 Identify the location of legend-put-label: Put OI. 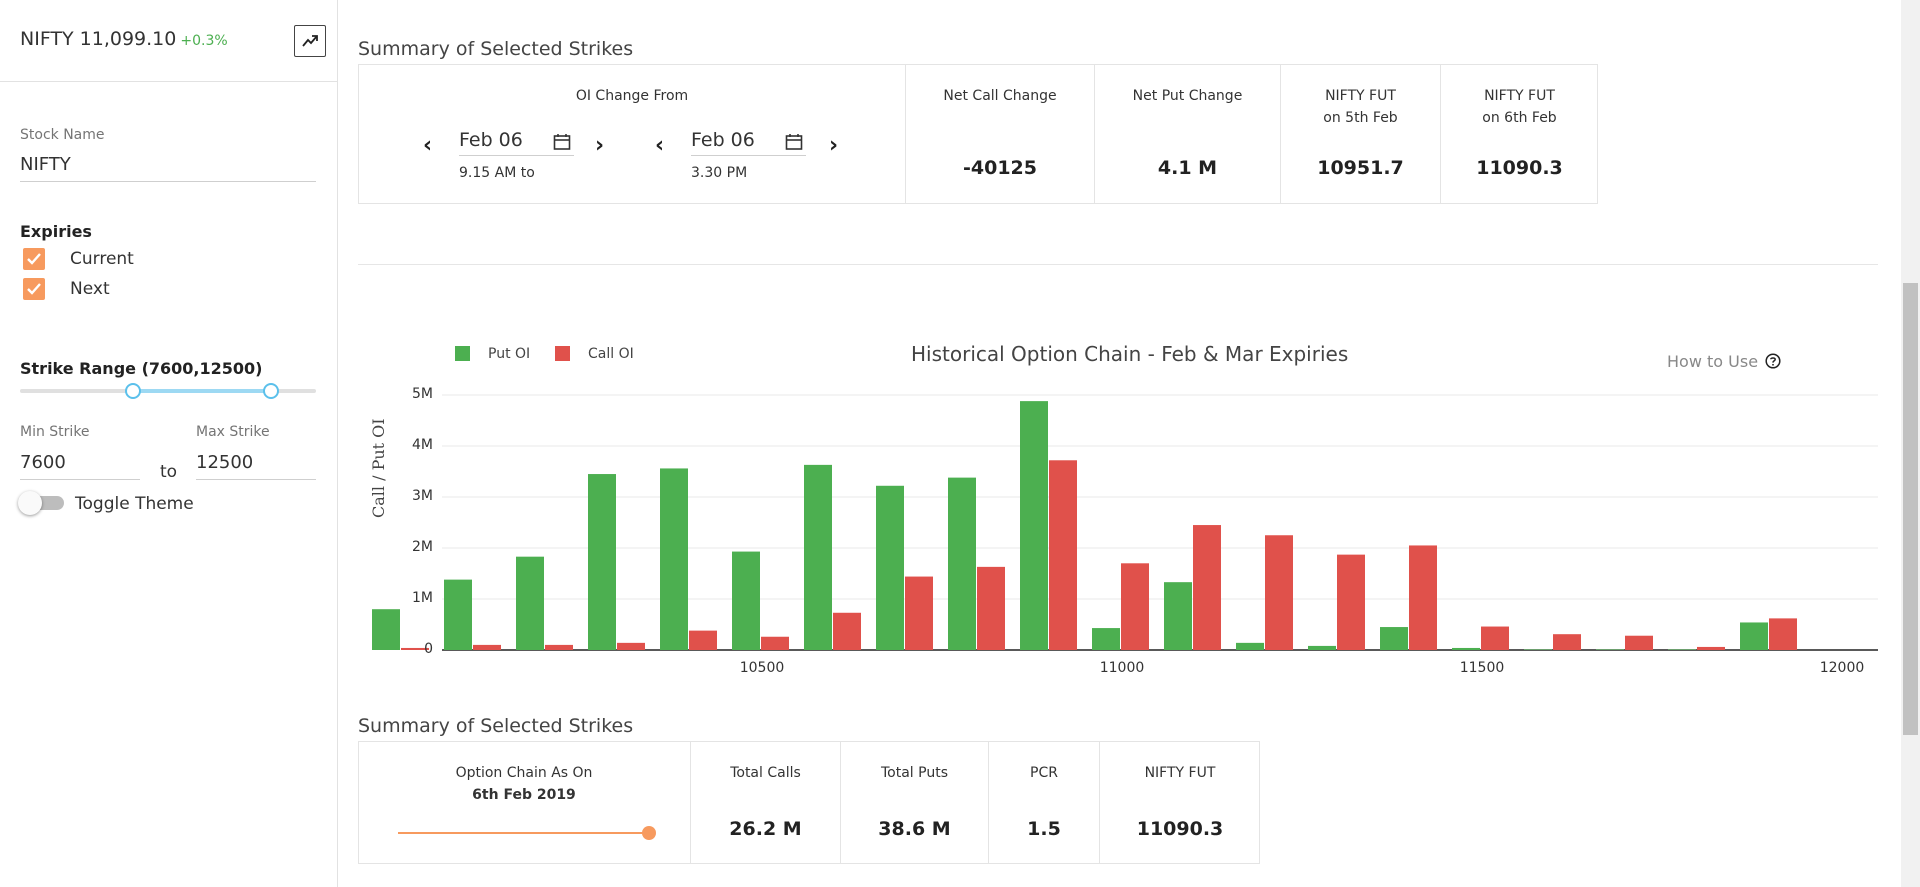
(509, 354).